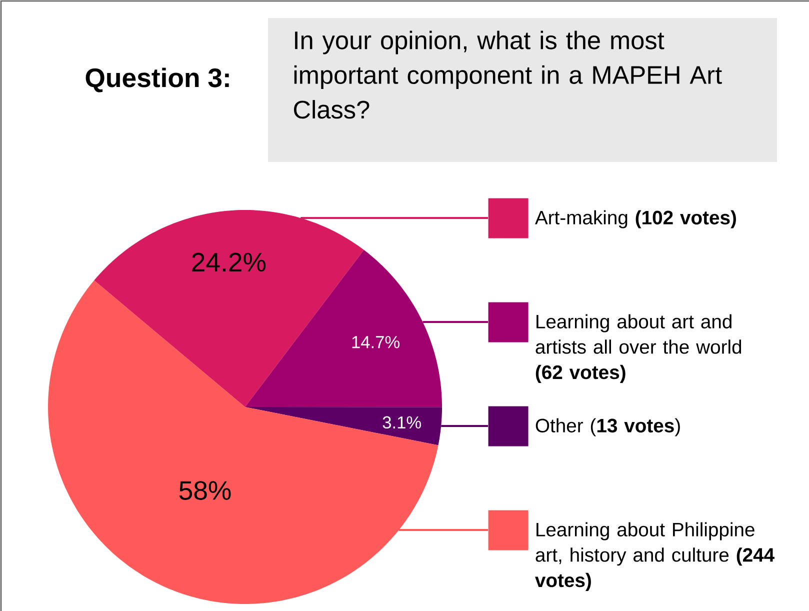 This screenshot has width=809, height=611. What do you see at coordinates (608, 427) in the screenshot?
I see `legend-label: Other (13 votes)` at bounding box center [608, 427].